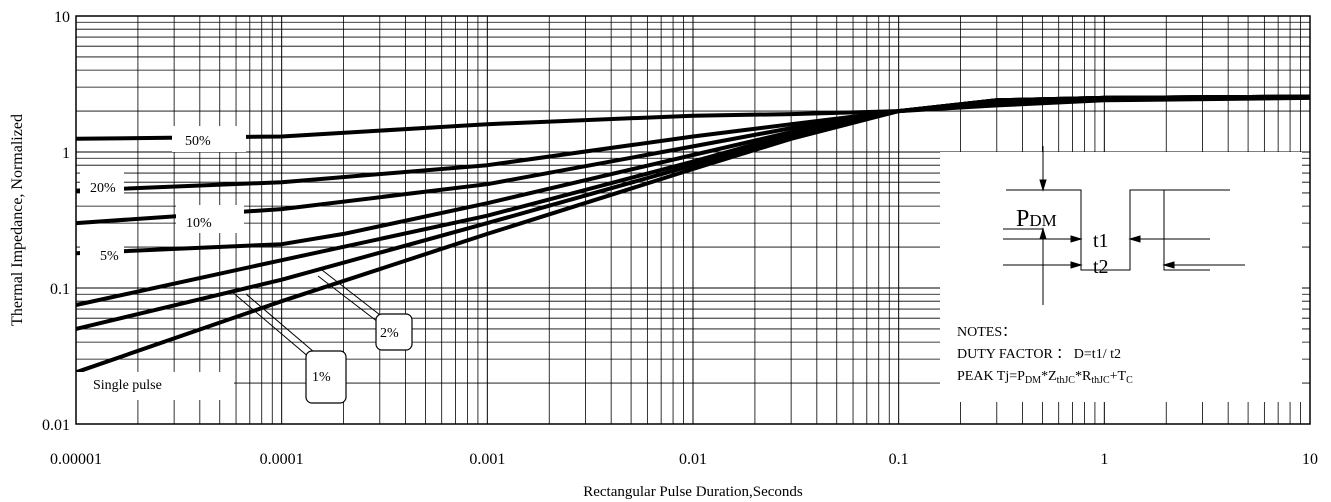  Describe the element at coordinates (109, 256) in the screenshot. I see `series-label-5: 5%` at that location.